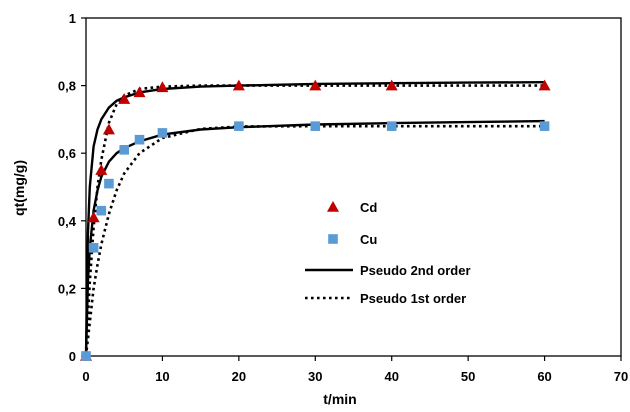 The image size is (630, 412). Describe the element at coordinates (368, 207) in the screenshot. I see `legend-label: Cd` at that location.